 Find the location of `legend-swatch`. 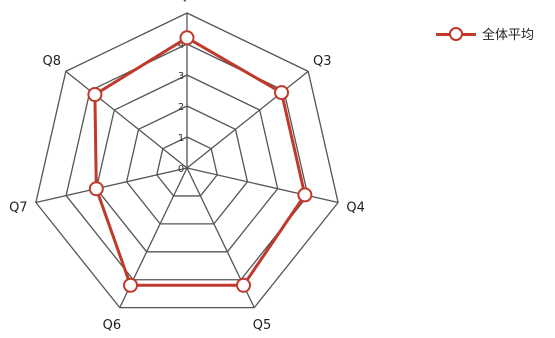

legend-swatch is located at coordinates (456, 34).